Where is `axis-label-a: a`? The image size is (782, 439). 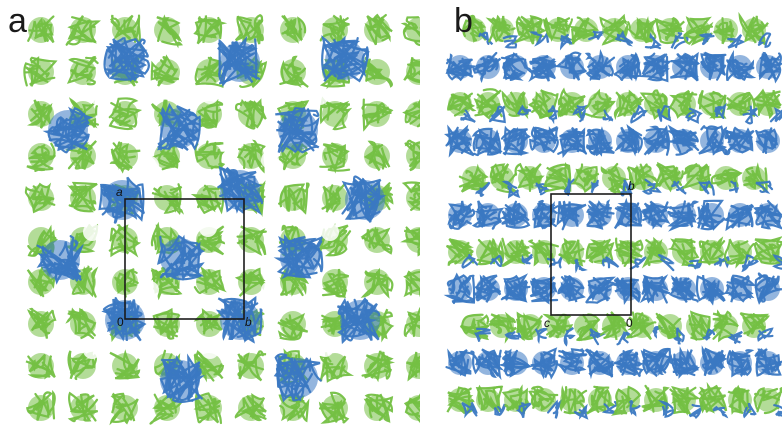 axis-label-a: a is located at coordinates (119, 192).